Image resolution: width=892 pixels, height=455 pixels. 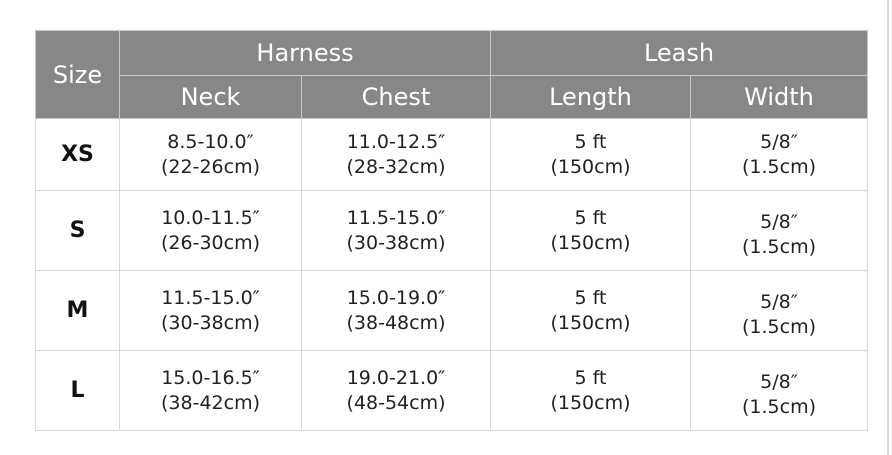 What do you see at coordinates (77, 154) in the screenshot?
I see `size-cell: XS` at bounding box center [77, 154].